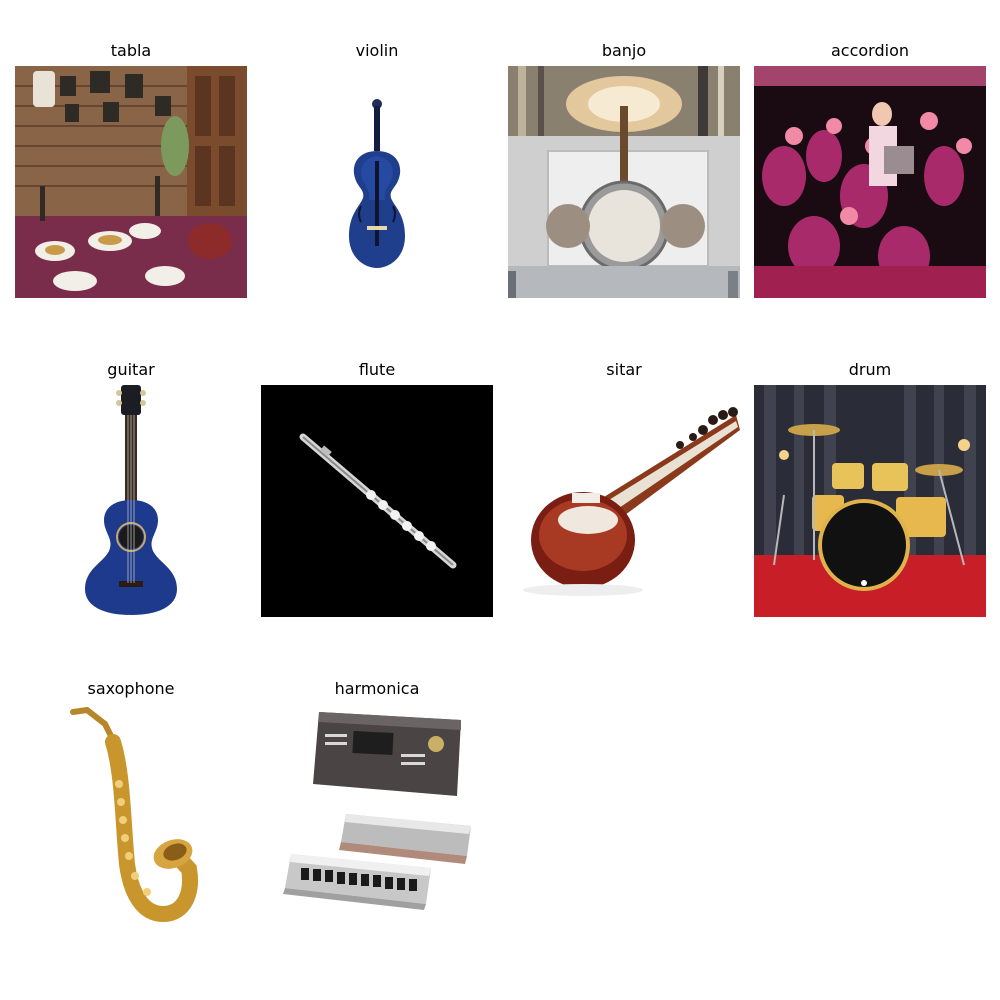  I want to click on violin-image, so click(377, 182).